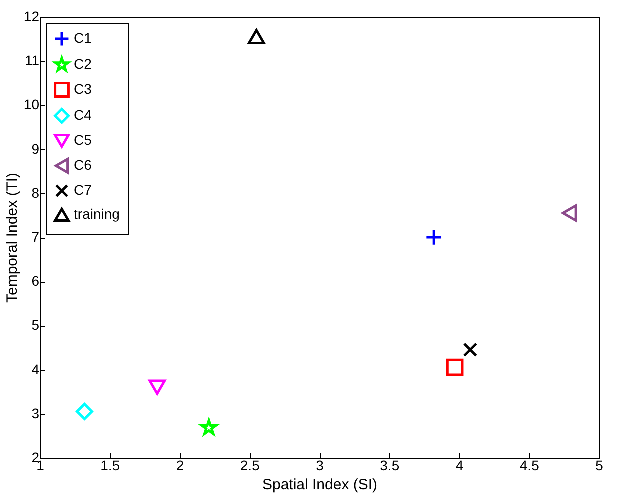  What do you see at coordinates (250, 466) in the screenshot?
I see `x-tick-label: 2.5` at bounding box center [250, 466].